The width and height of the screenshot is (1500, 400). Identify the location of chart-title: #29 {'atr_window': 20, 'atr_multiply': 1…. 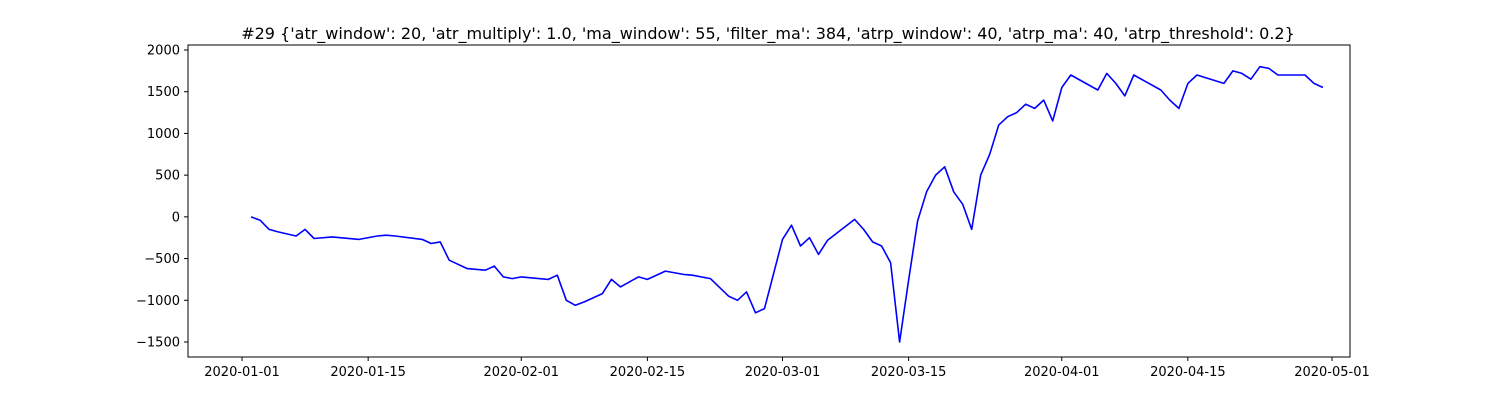
(768, 34).